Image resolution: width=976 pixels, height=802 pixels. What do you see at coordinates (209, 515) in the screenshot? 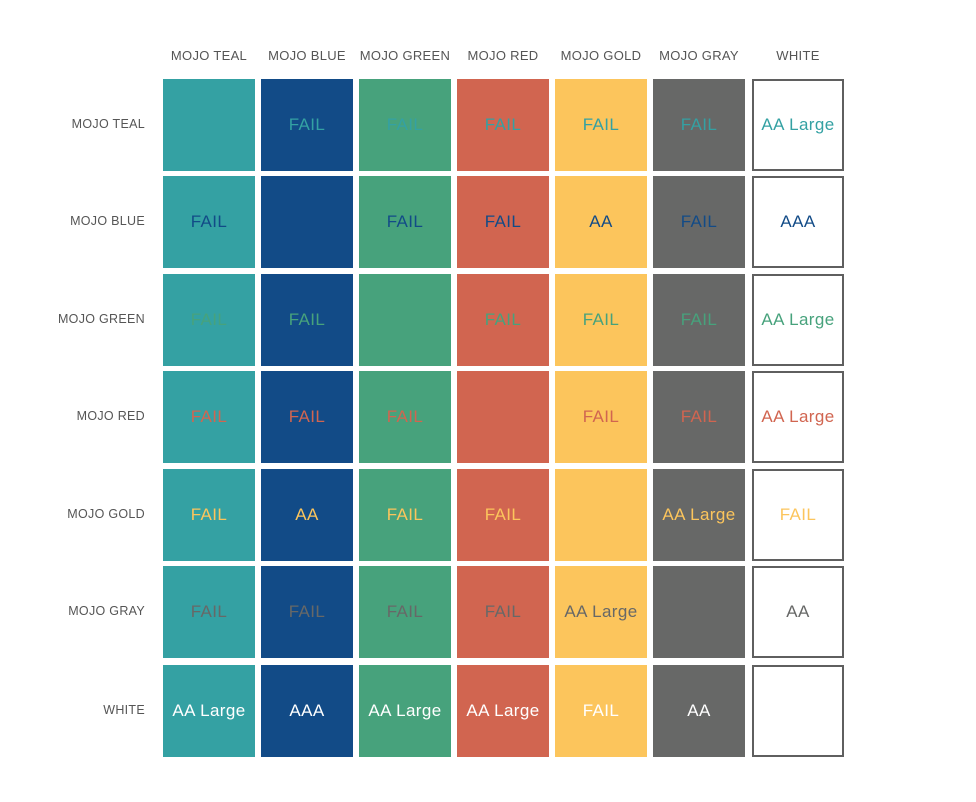
I see `contrast-cell-mojo-gold-on-mojo-teal: FAIL` at bounding box center [209, 515].